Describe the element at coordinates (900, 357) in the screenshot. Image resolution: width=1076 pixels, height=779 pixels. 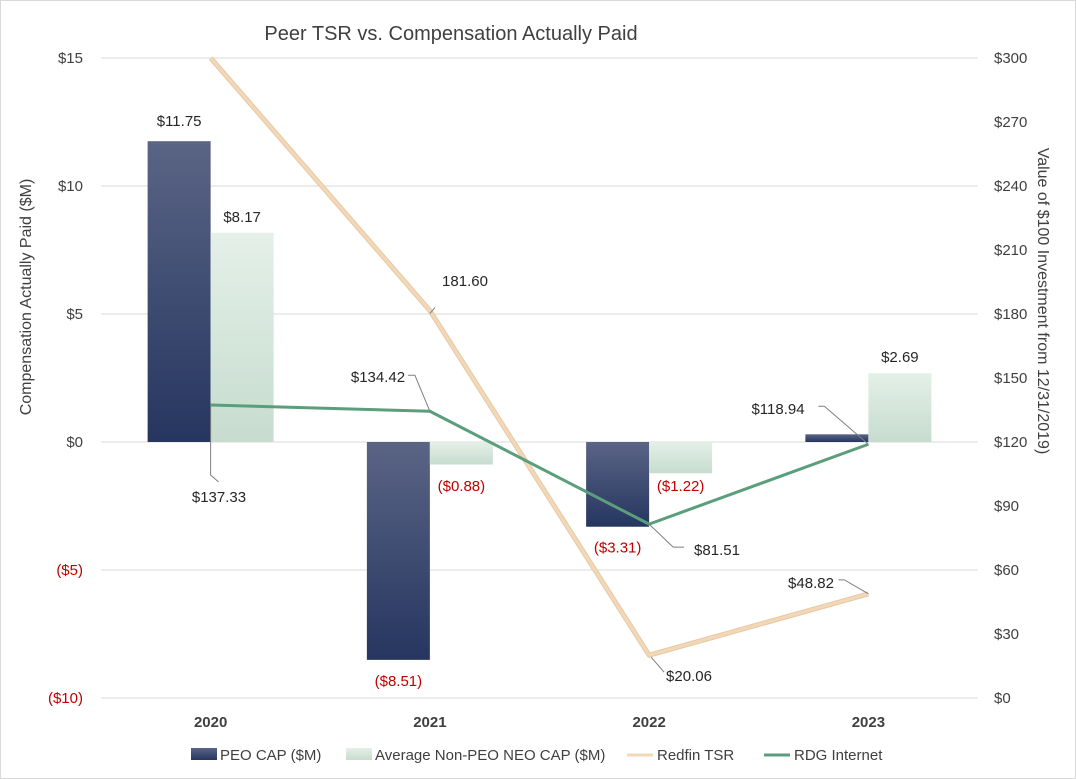
I see `data-label: $2.69` at that location.